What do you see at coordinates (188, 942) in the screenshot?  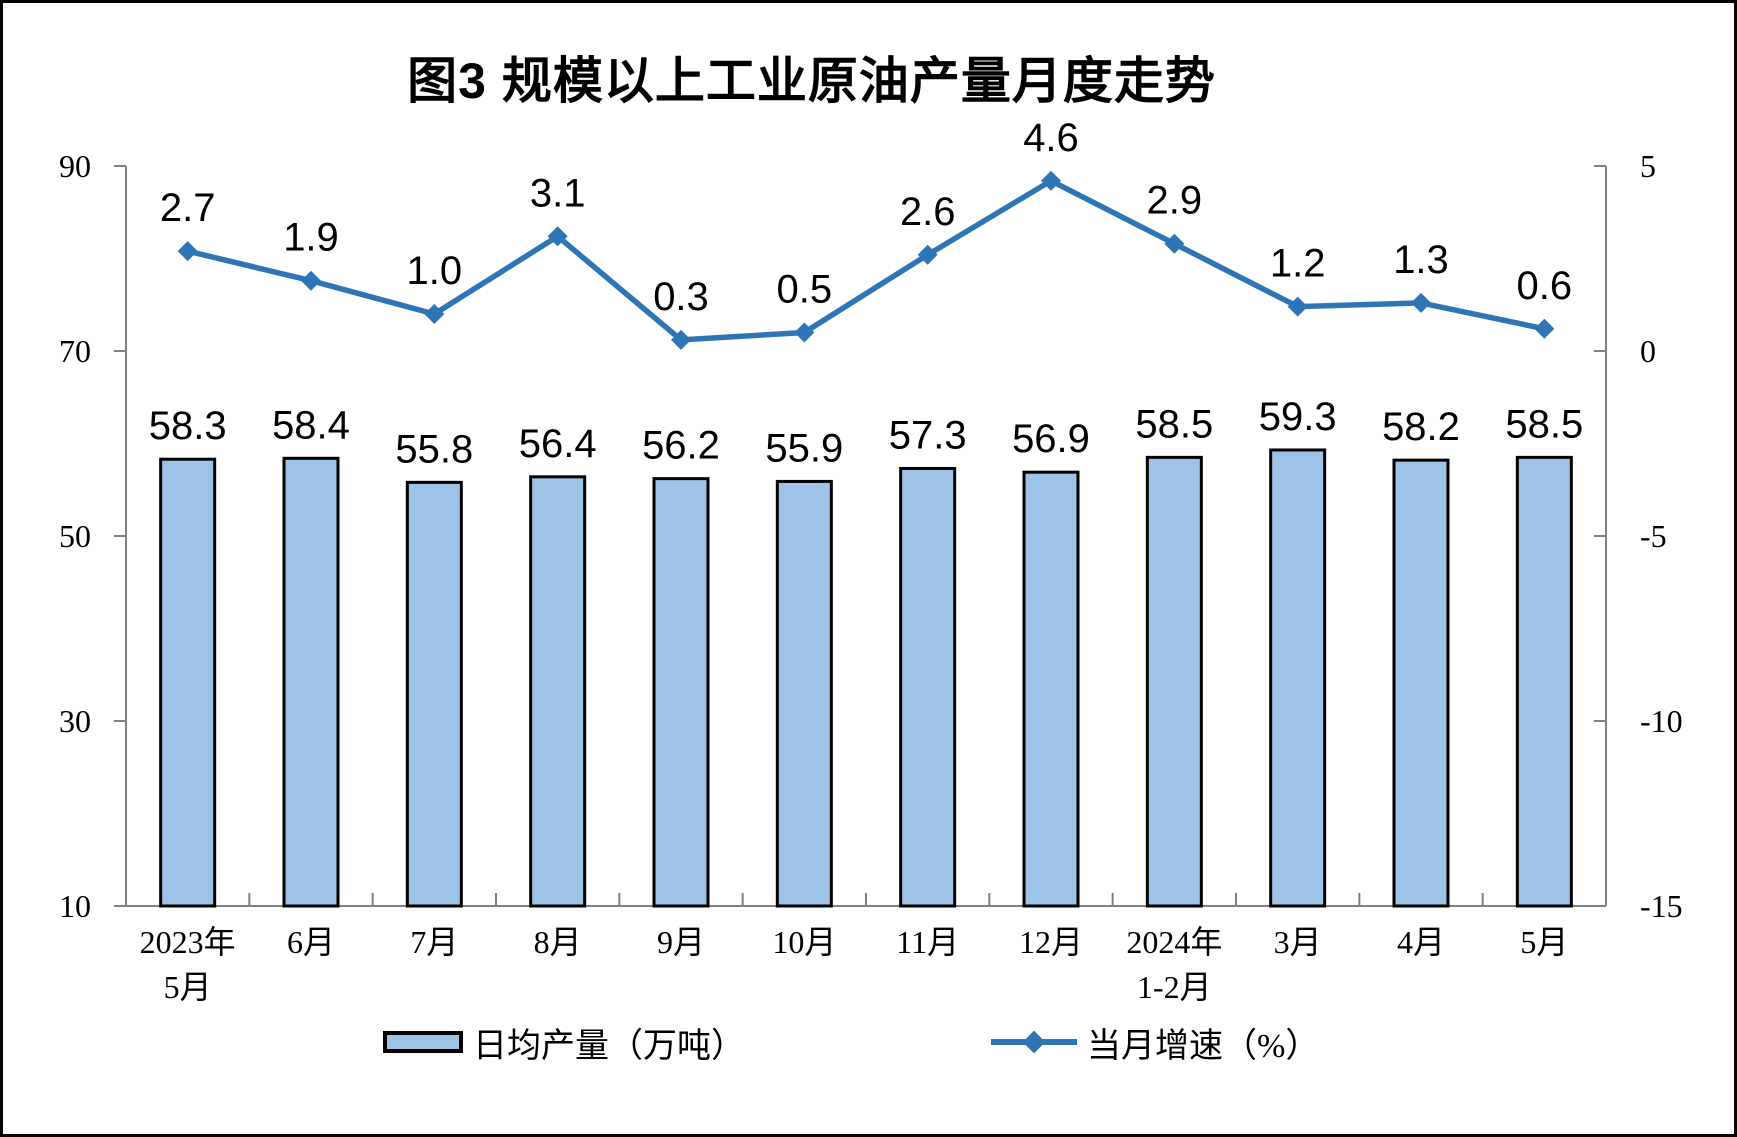 I see `x-axis-category-label: 2023年` at bounding box center [188, 942].